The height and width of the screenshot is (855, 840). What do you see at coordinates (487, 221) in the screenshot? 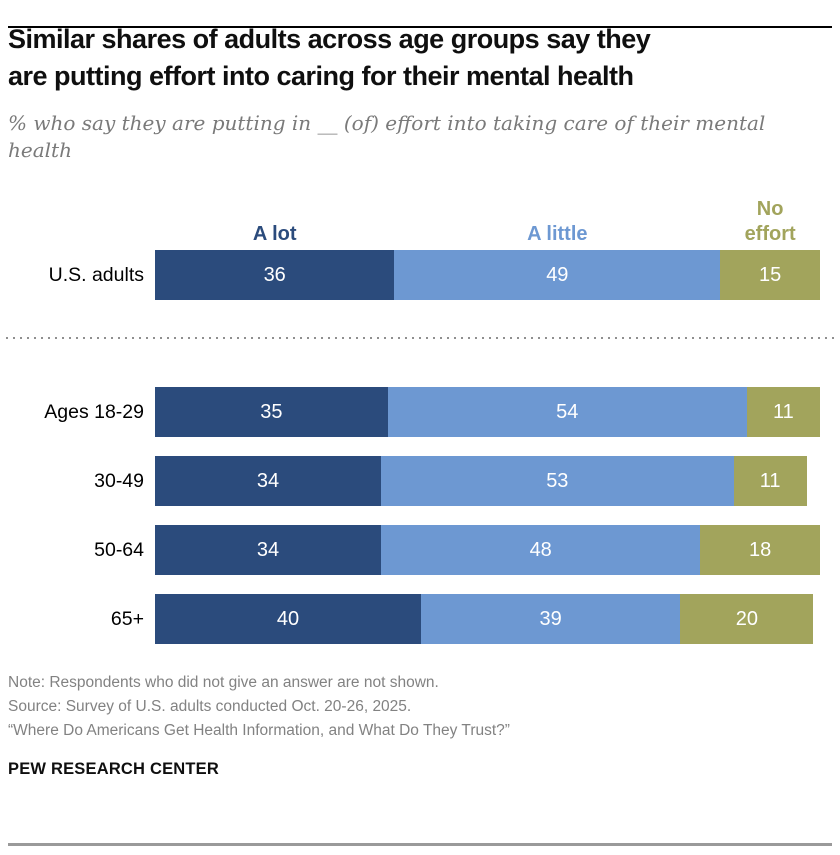
I see `legend: A lot A little No effort` at bounding box center [487, 221].